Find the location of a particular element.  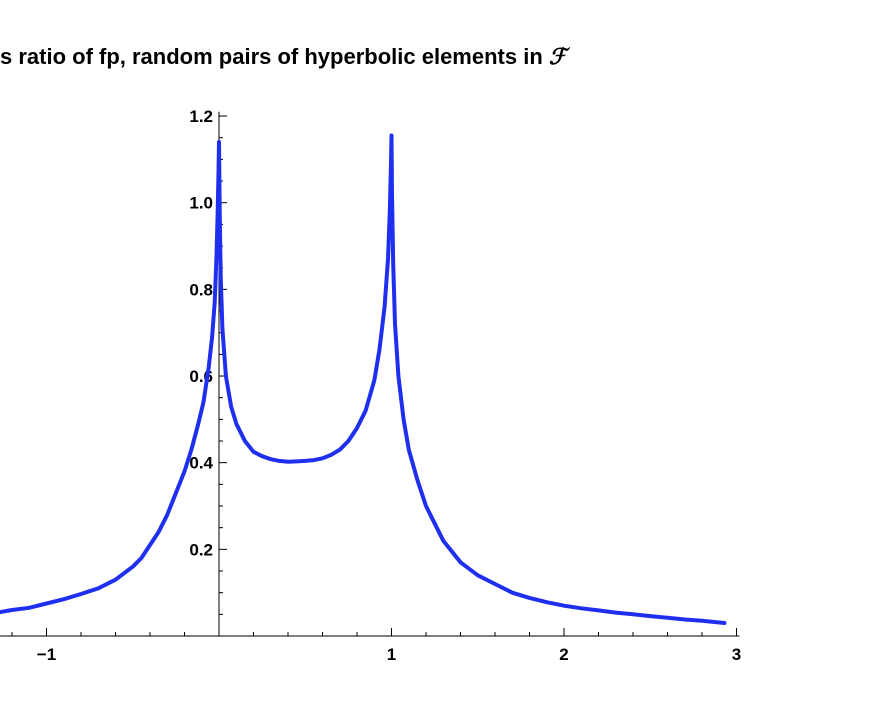

y-tick-label: 1.0 is located at coordinates (201, 203).